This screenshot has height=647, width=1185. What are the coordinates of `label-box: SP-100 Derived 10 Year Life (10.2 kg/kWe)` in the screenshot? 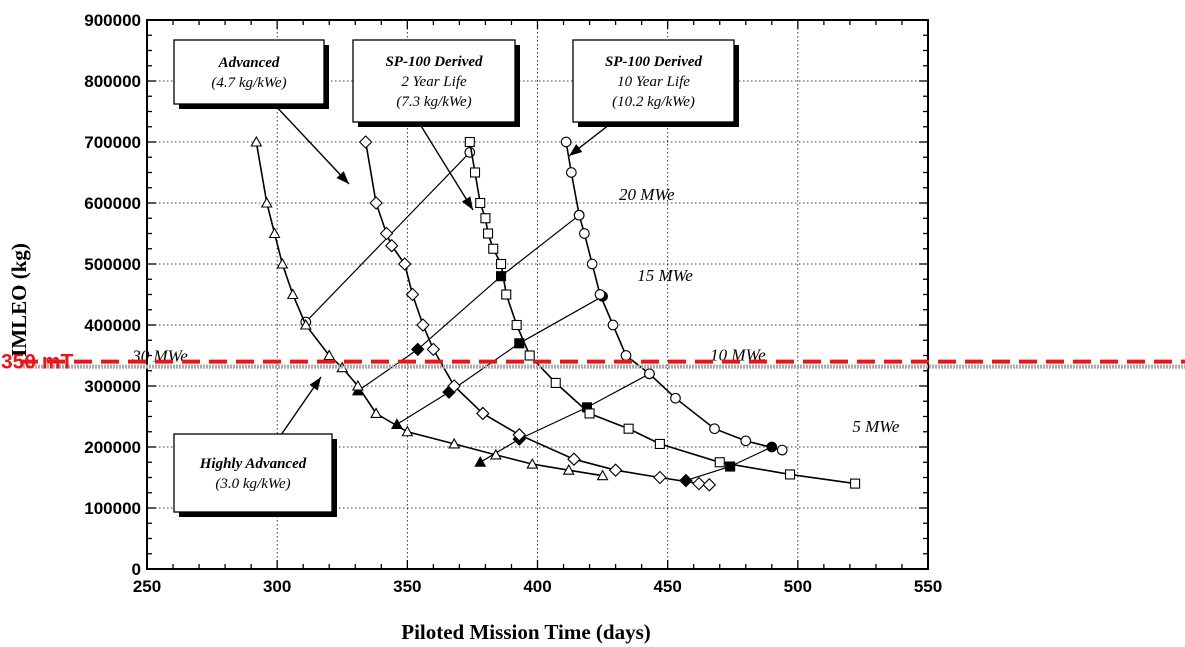 It's located at (655, 83).